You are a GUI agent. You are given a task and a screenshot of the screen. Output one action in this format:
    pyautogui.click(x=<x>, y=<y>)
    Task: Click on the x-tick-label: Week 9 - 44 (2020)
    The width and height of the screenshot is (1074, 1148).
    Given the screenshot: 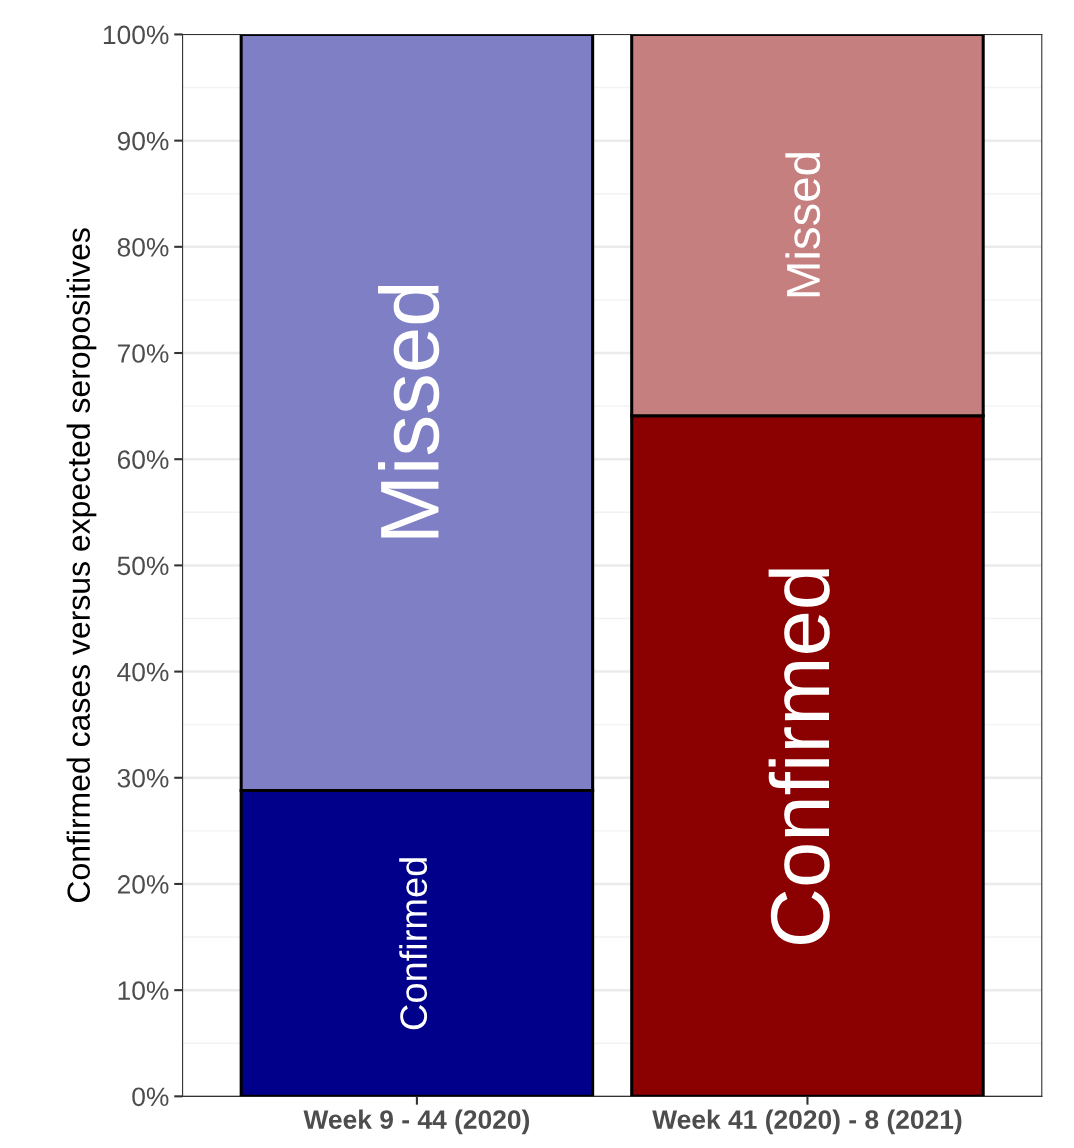 What is the action you would take?
    pyautogui.click(x=416, y=1122)
    